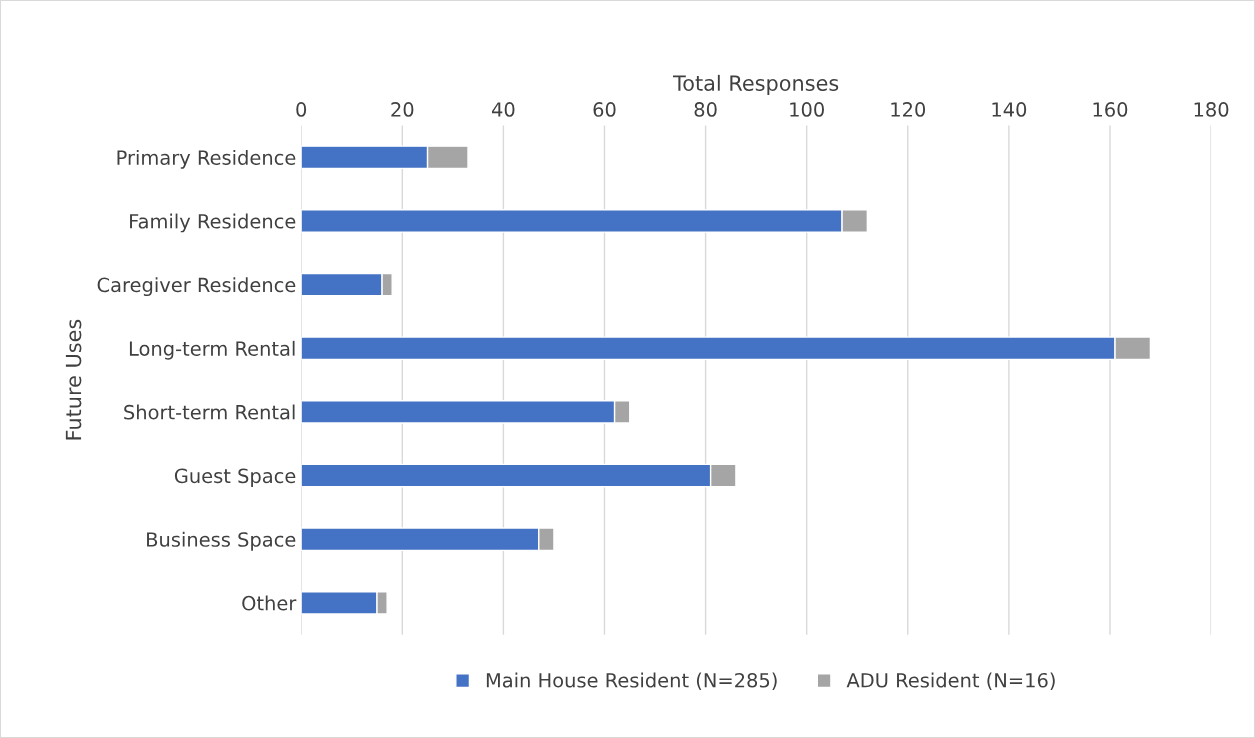 The image size is (1255, 738). Describe the element at coordinates (908, 109) in the screenshot. I see `x-tick-label: 120` at that location.